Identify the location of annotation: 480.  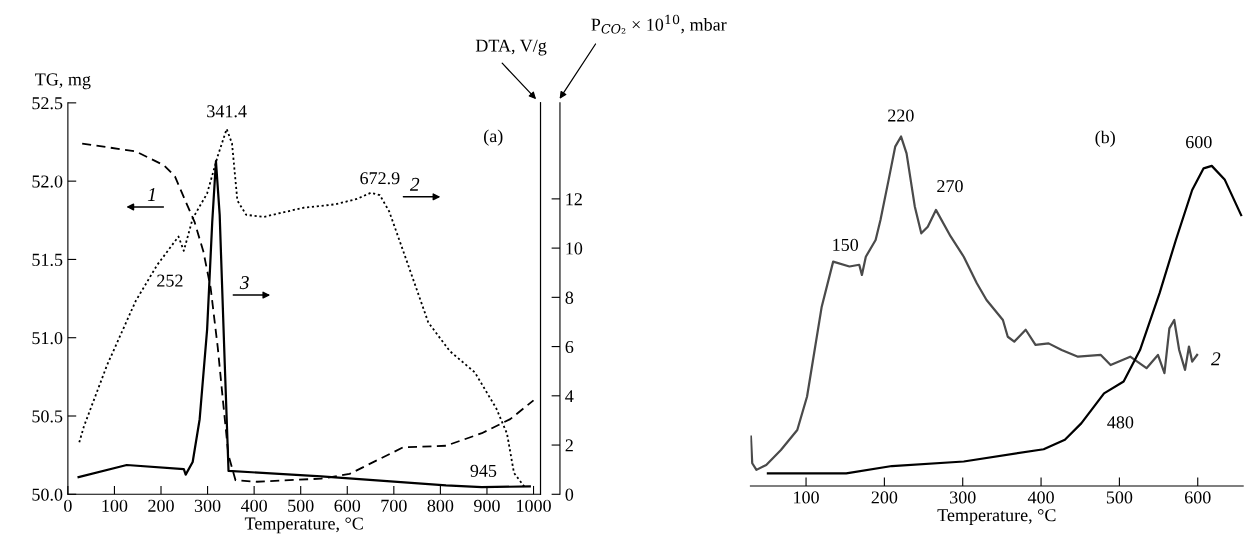
(1120, 422).